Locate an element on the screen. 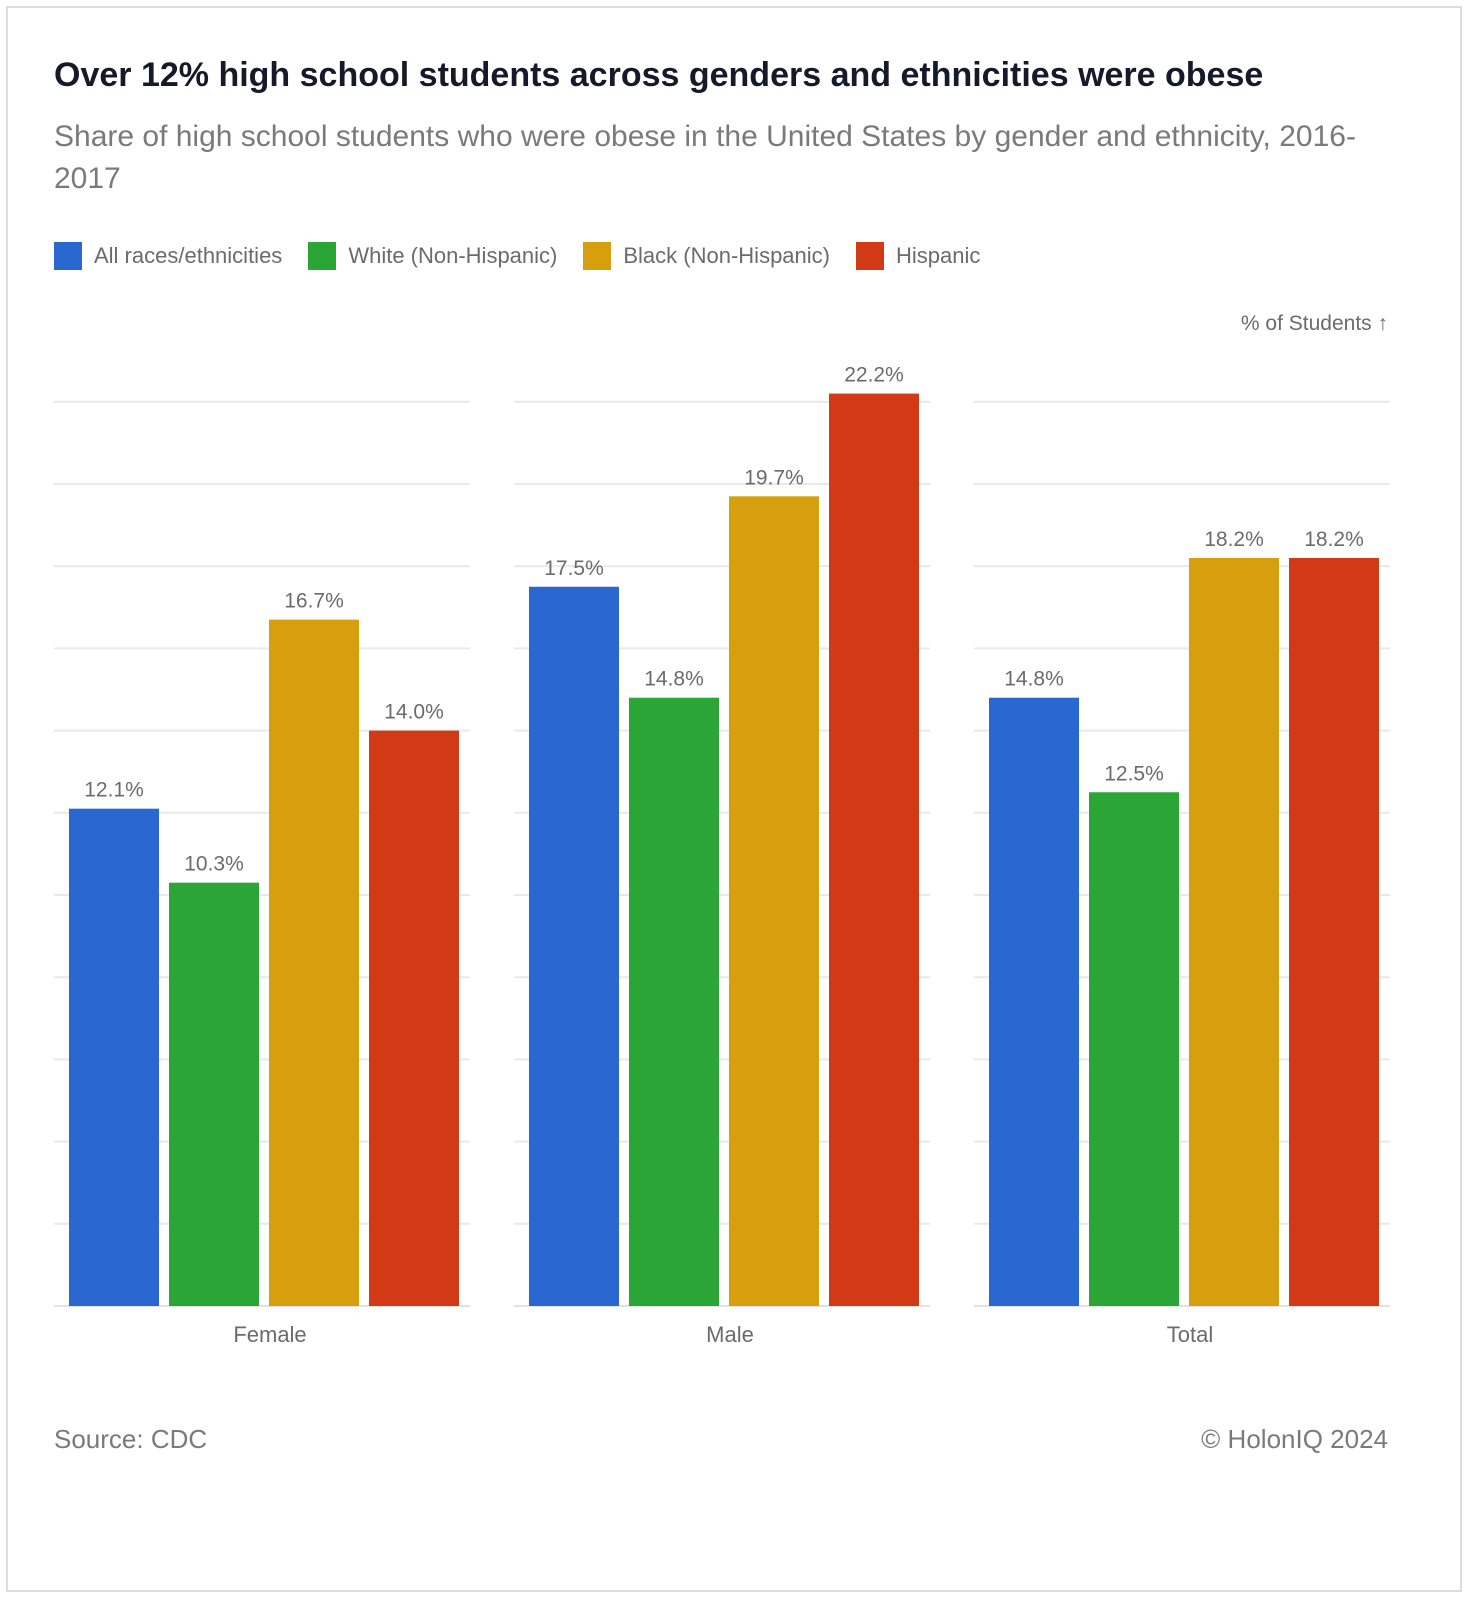 The height and width of the screenshot is (1600, 1470). legend-item: White (Non-Hispanic) is located at coordinates (432, 256).